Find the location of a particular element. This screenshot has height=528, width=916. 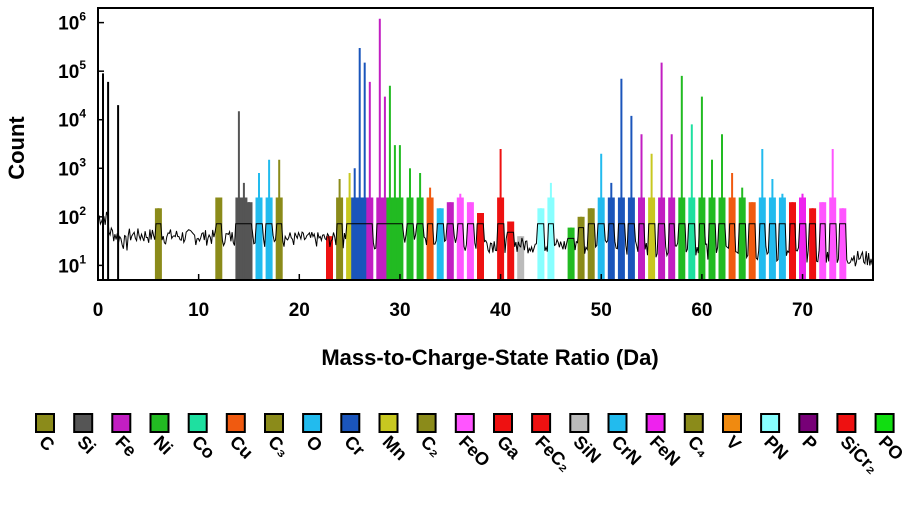

y-tick-label-3: 10⁴ is located at coordinates (72, 119).